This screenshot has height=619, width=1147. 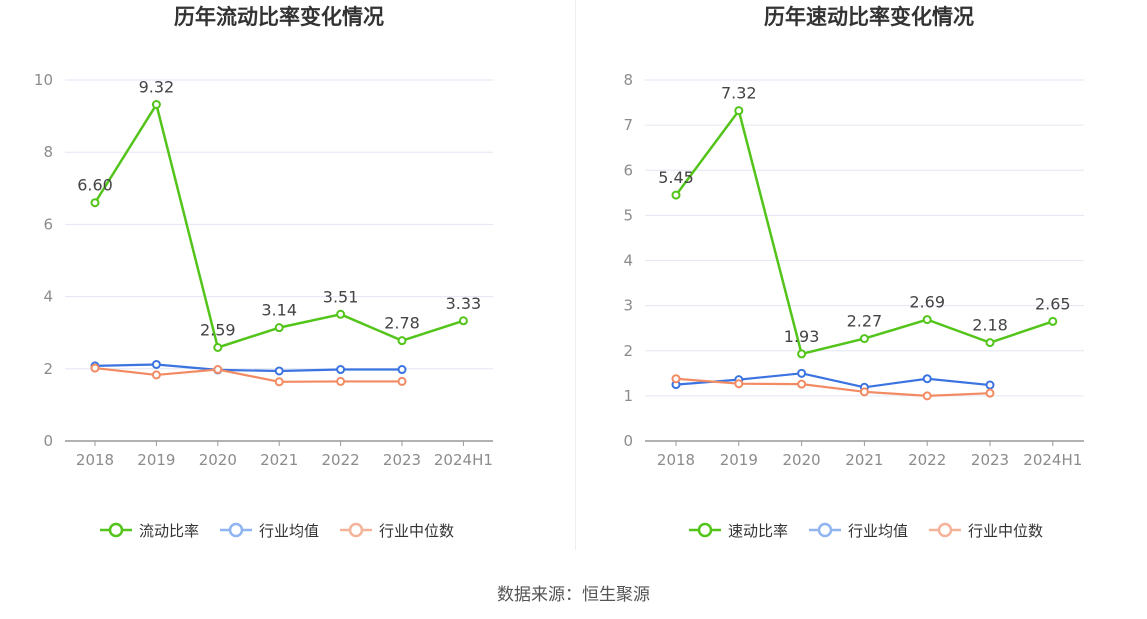 What do you see at coordinates (169, 531) in the screenshot?
I see `legend-label: 流动比率` at bounding box center [169, 531].